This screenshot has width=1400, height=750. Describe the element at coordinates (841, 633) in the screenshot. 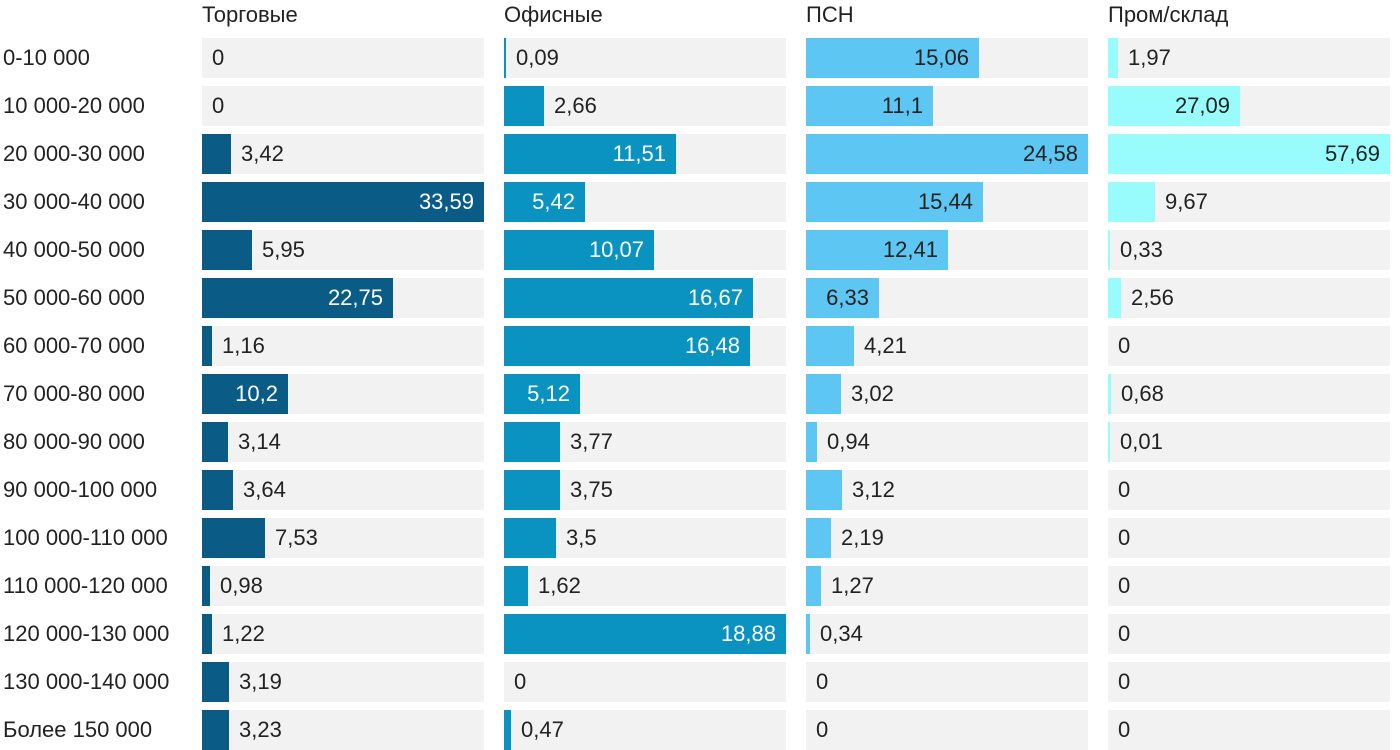

I see `data-label: 0,34` at that location.